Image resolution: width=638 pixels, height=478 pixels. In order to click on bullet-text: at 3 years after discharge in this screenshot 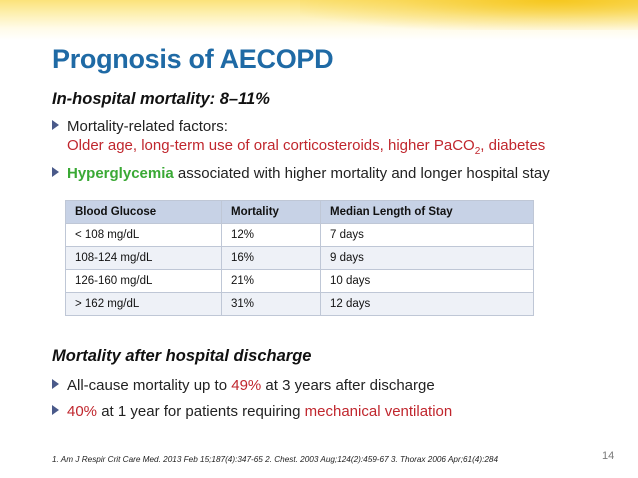, I will do `click(348, 385)`.